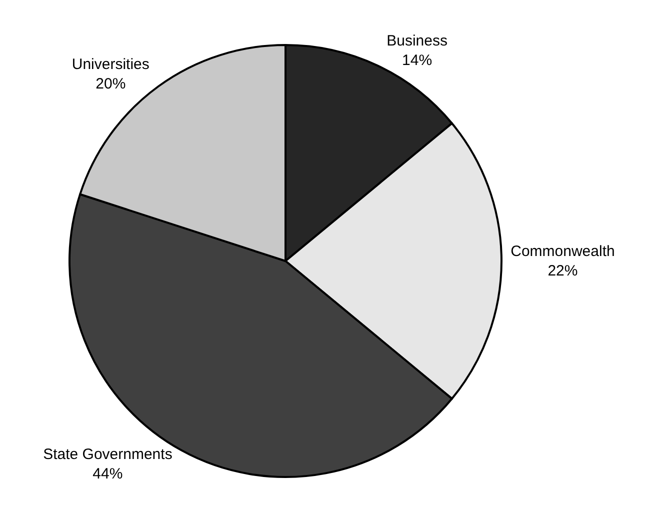 Image resolution: width=658 pixels, height=522 pixels. I want to click on data-label: 22%, so click(563, 271).